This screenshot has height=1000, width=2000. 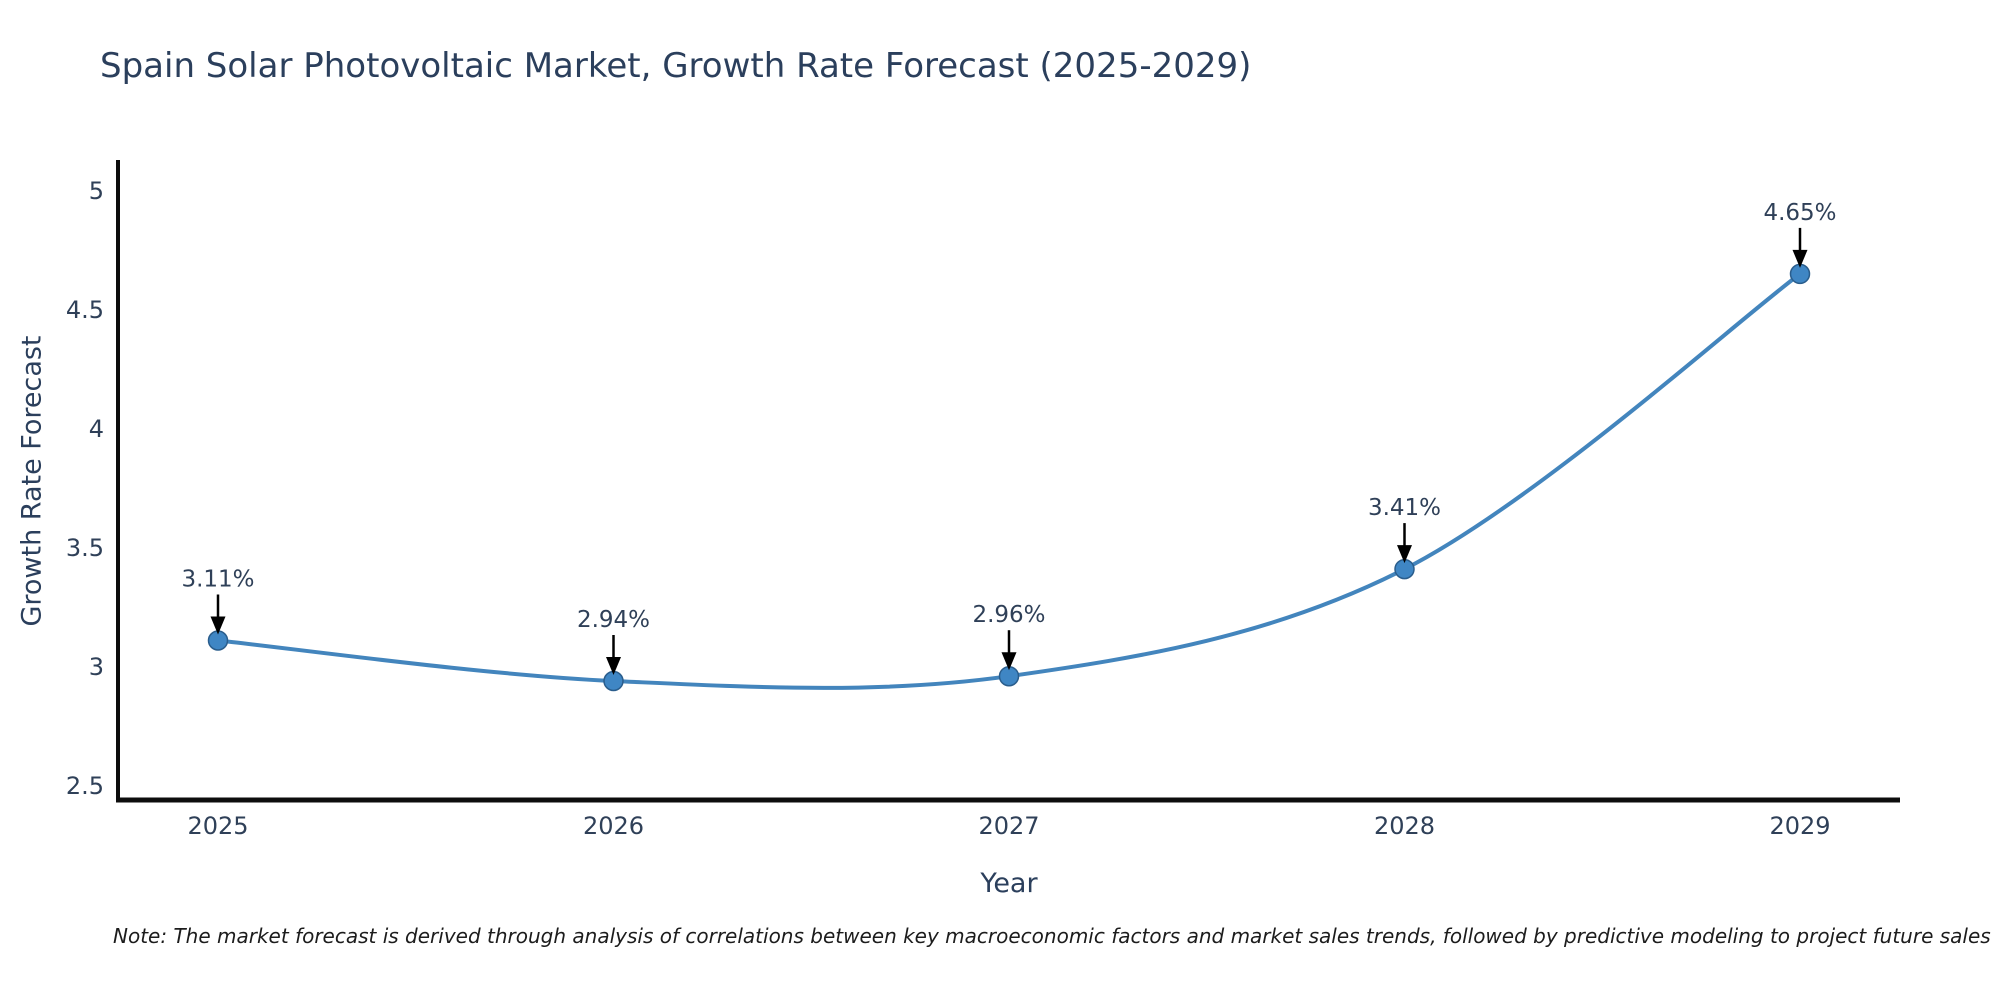 I want to click on y-tick-label-4: 4, so click(x=96, y=429).